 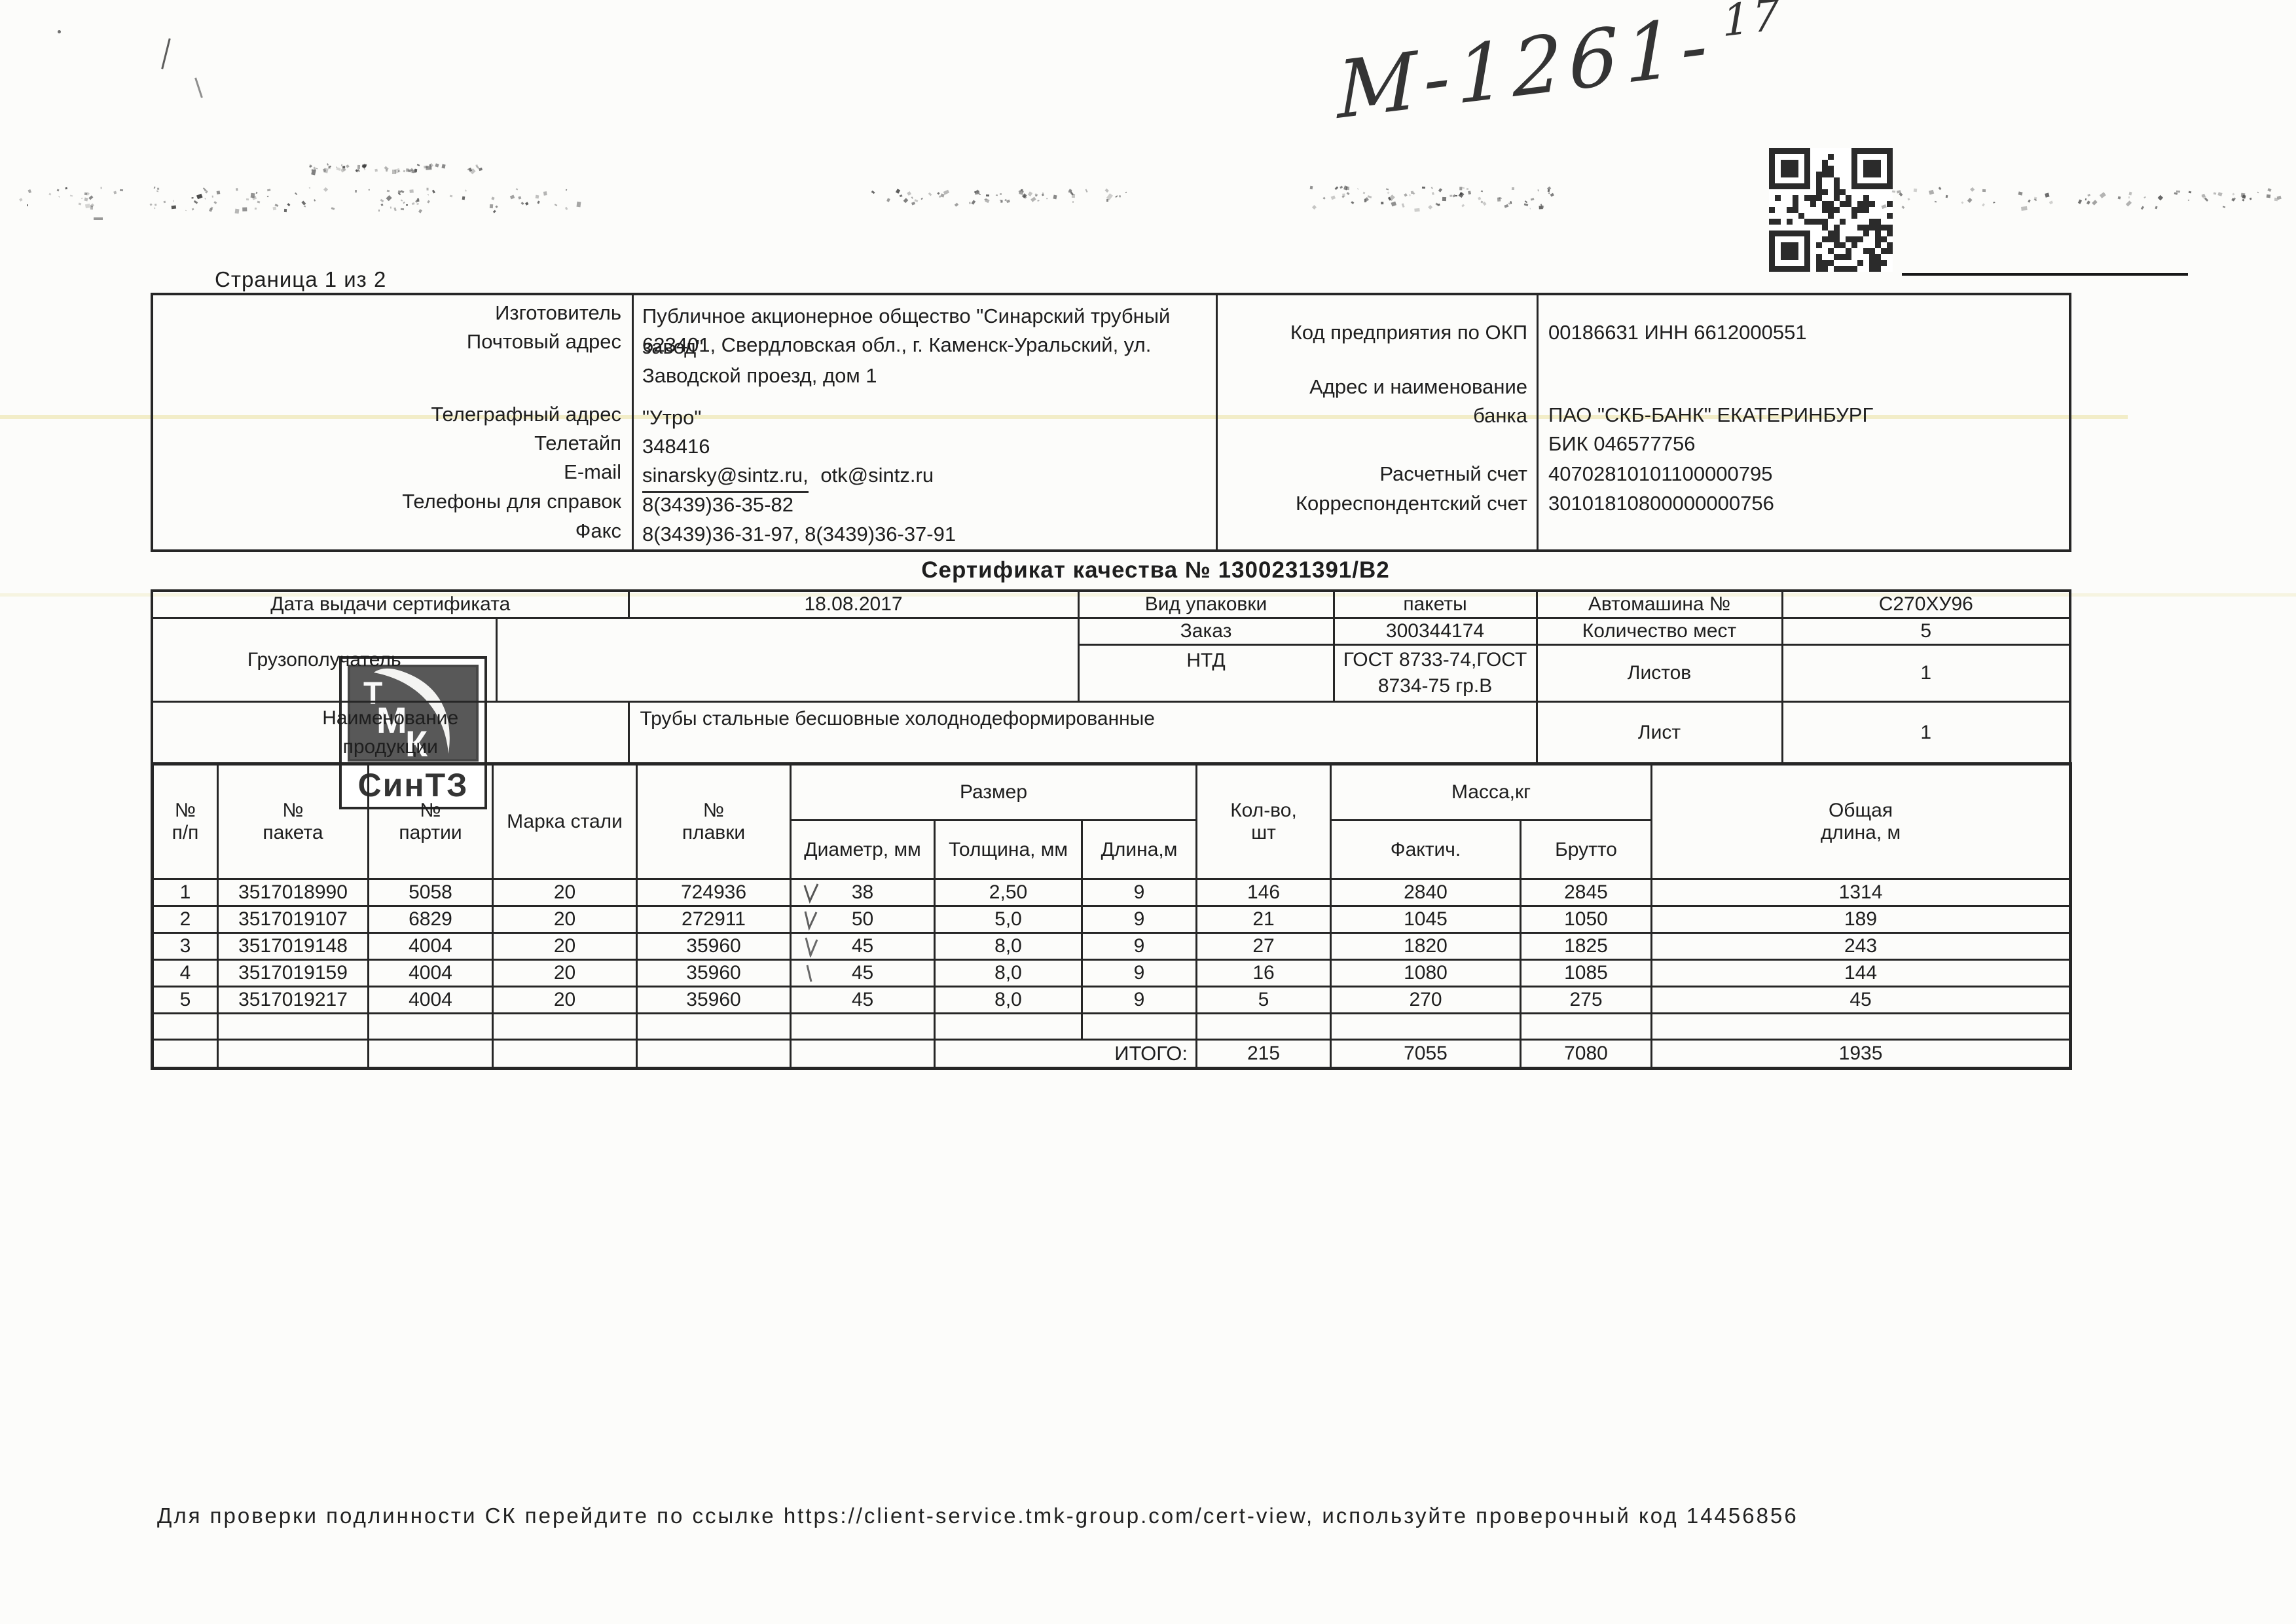 What do you see at coordinates (430, 1000) in the screenshot?
I see `table-cell: 4004` at bounding box center [430, 1000].